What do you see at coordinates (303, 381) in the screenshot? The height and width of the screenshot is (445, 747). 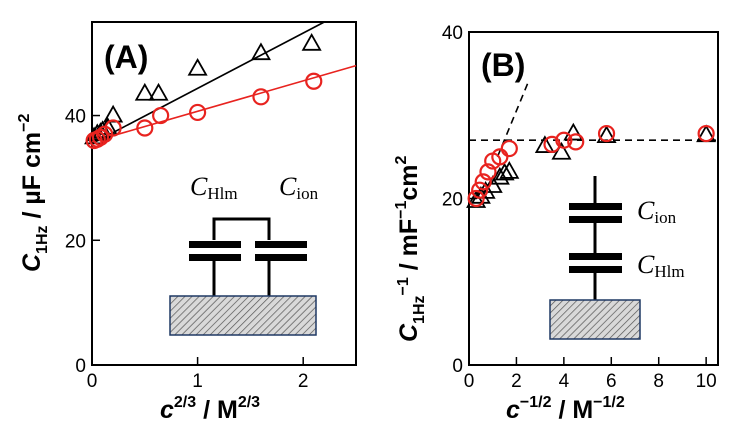 I see `panel-a-xtick-label: 2` at bounding box center [303, 381].